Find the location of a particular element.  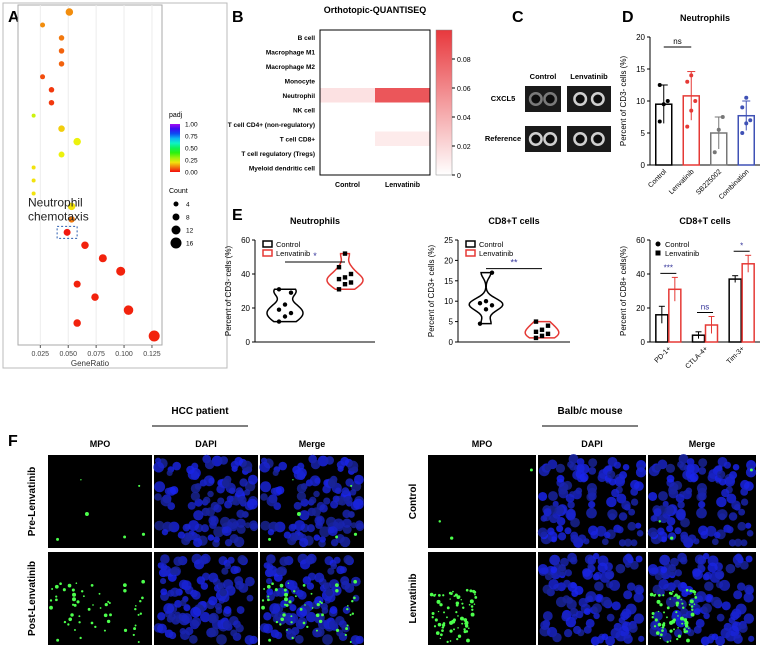

y-tick-label: 0 is located at coordinates (451, 342).